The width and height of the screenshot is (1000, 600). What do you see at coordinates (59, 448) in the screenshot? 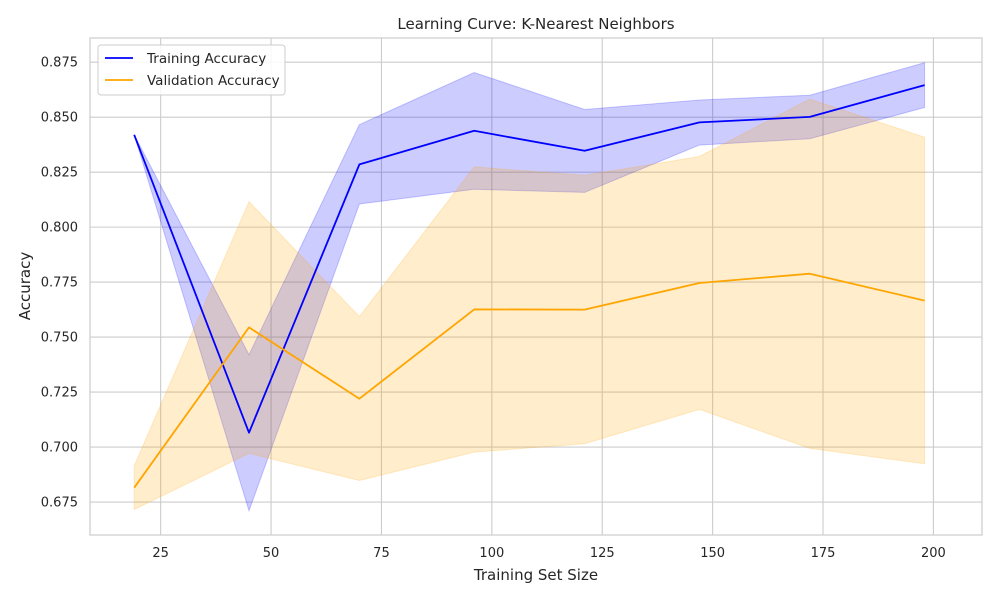
I see `y-tick-label: 0.700` at bounding box center [59, 448].